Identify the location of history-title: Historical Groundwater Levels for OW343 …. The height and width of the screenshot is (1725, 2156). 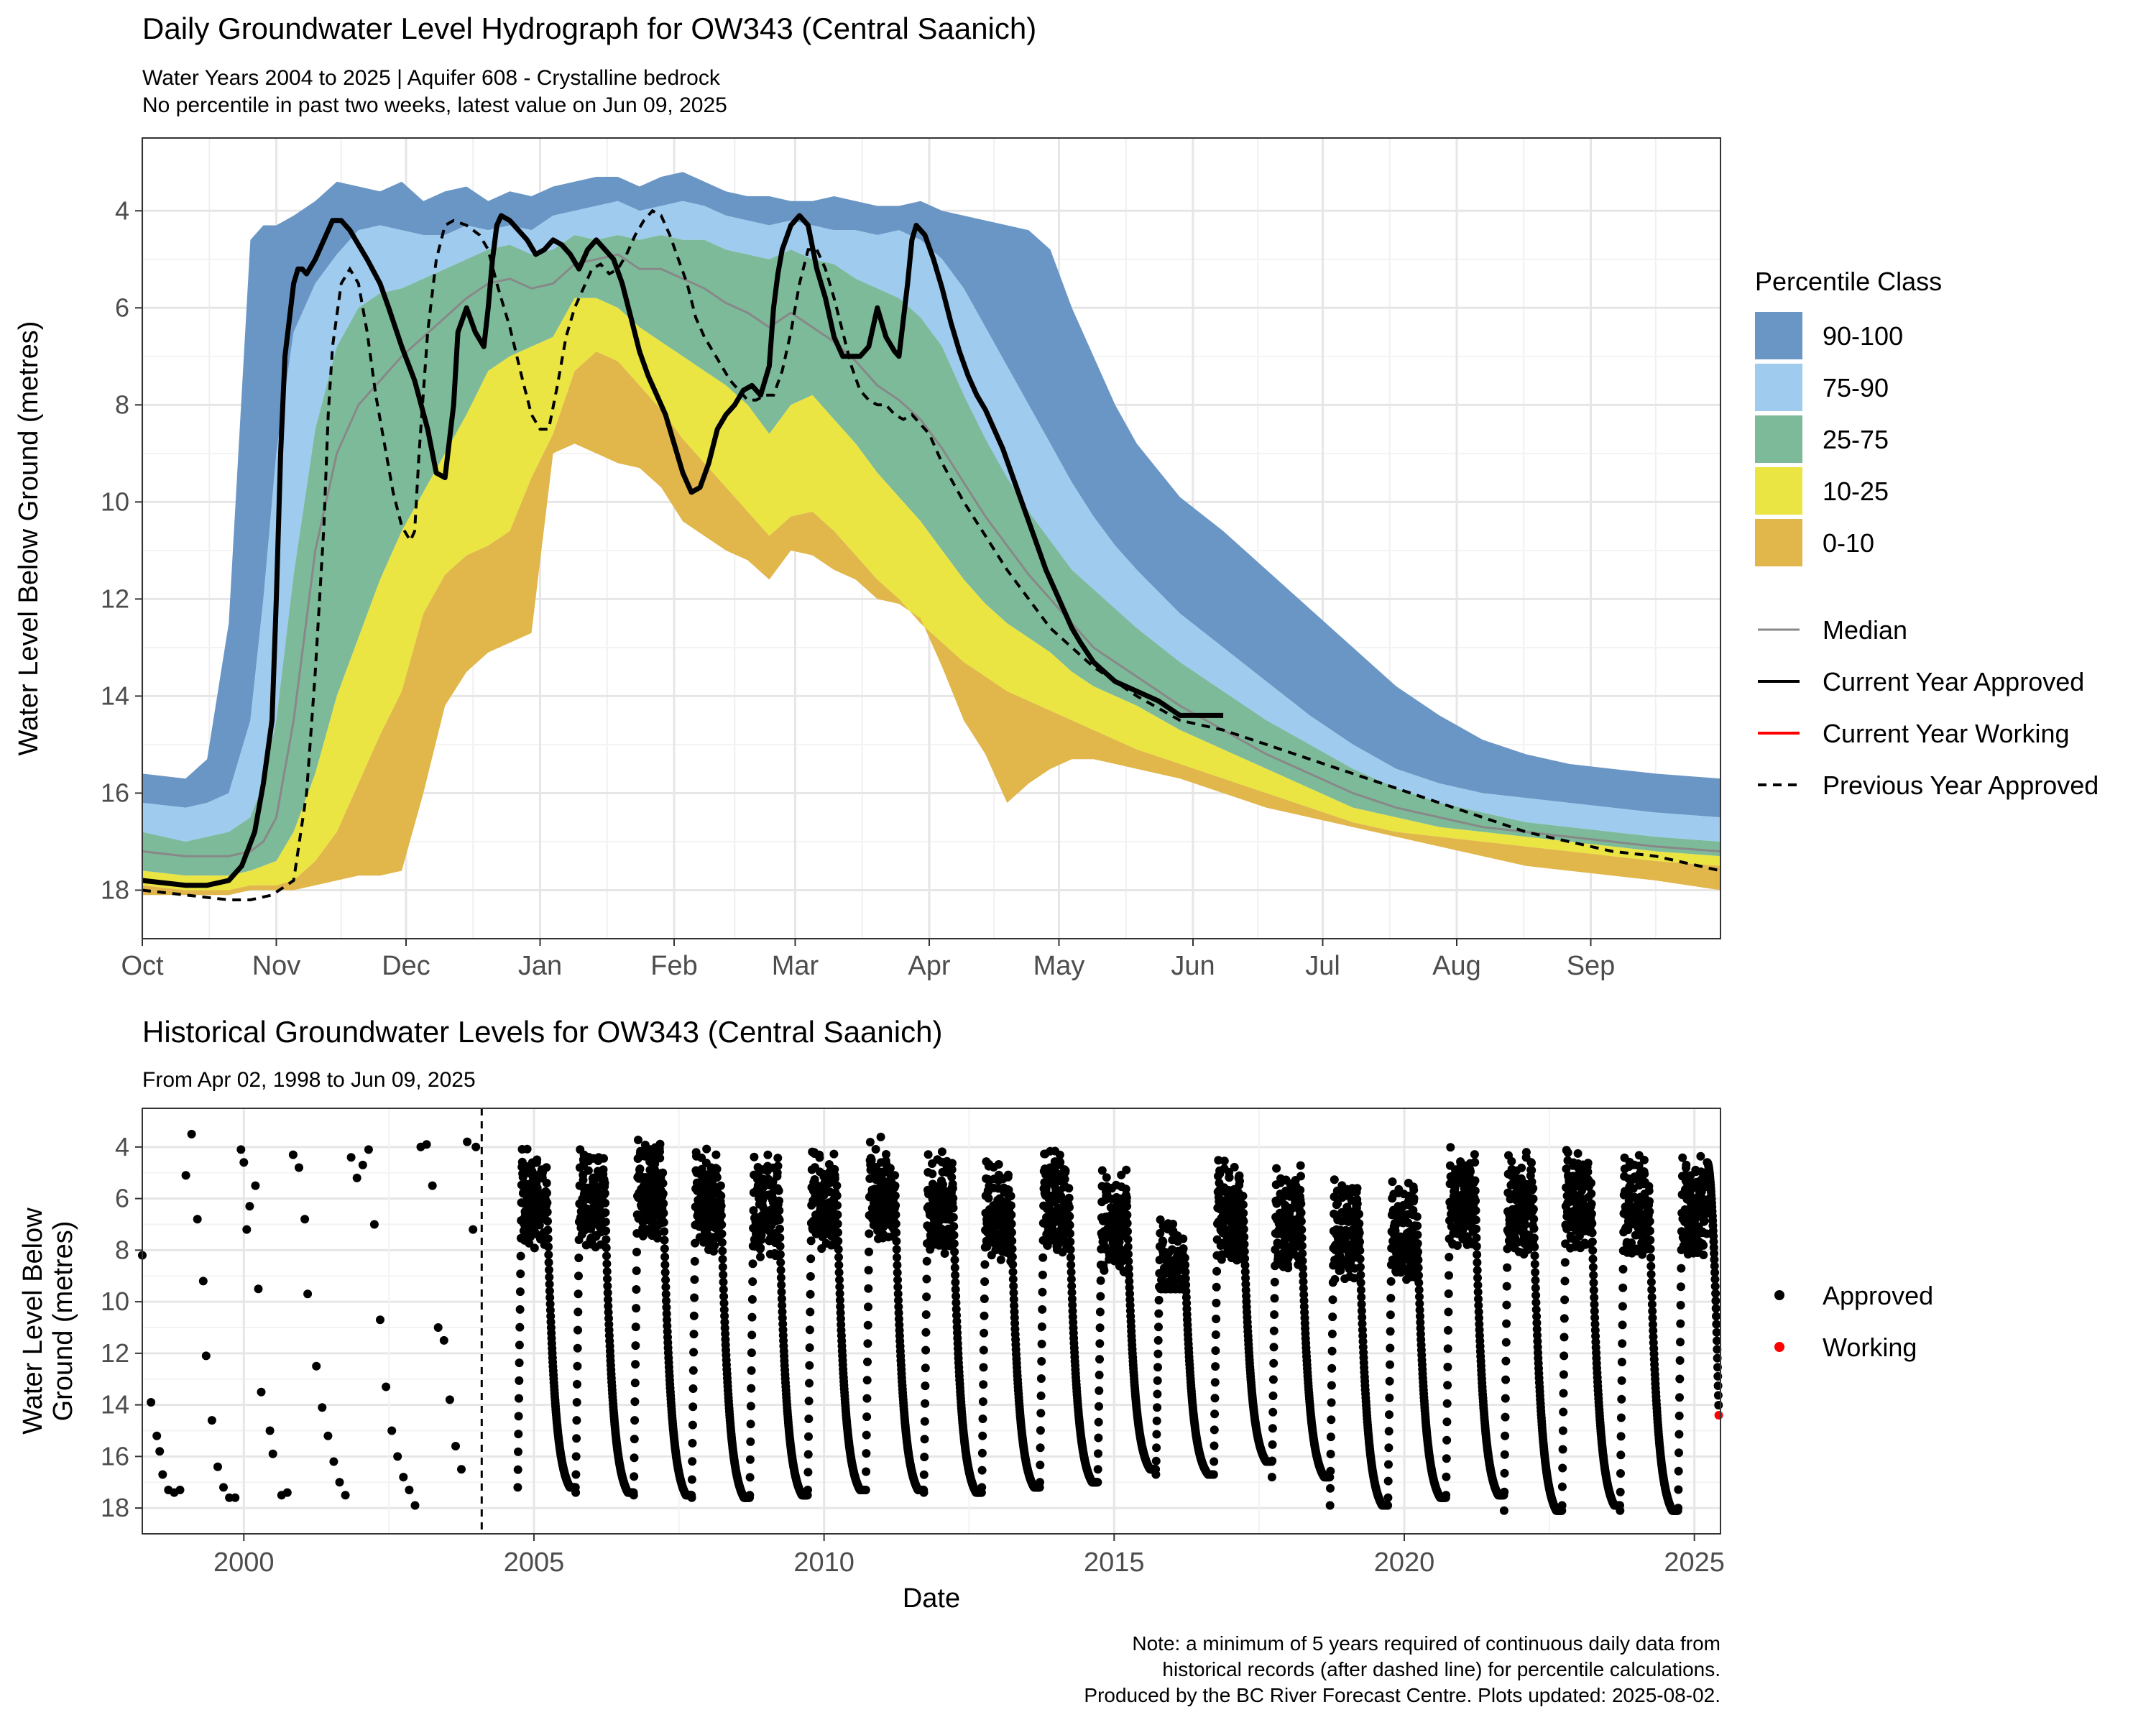
(542, 1032).